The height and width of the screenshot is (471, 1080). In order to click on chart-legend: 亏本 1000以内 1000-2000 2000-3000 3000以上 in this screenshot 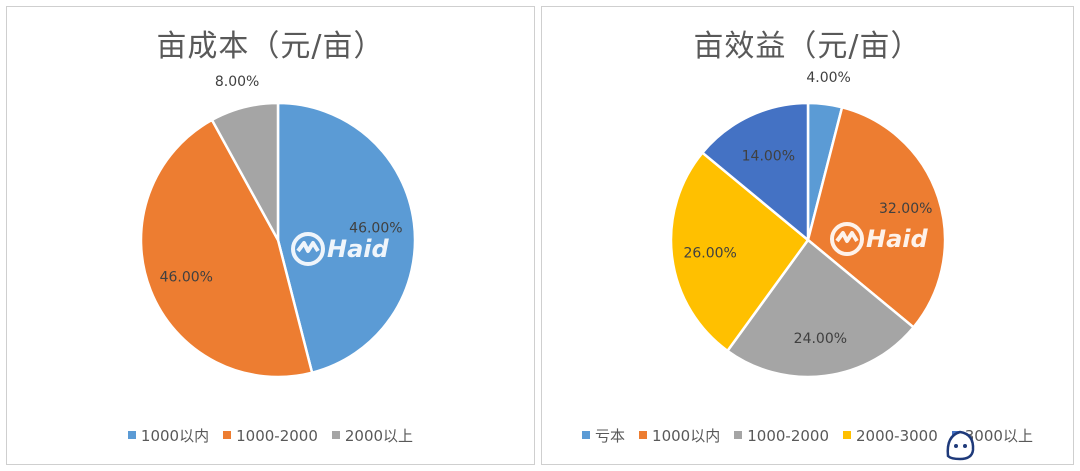, I will do `click(807, 435)`.